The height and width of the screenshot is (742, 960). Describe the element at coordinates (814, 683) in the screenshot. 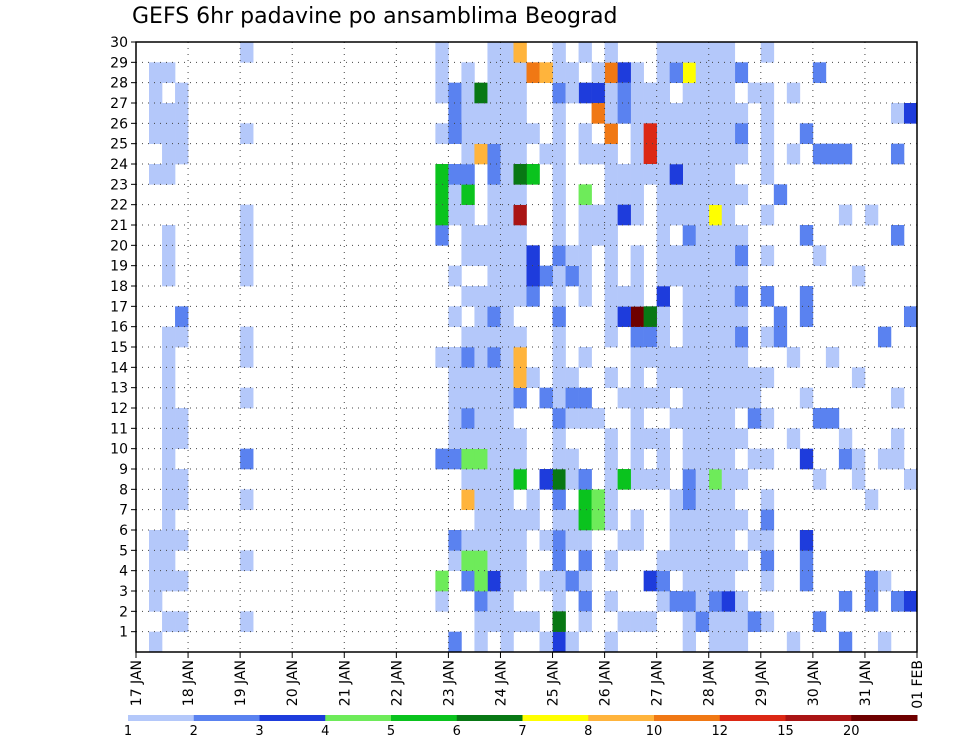

I see `x-tick-label: 30 JAN` at that location.